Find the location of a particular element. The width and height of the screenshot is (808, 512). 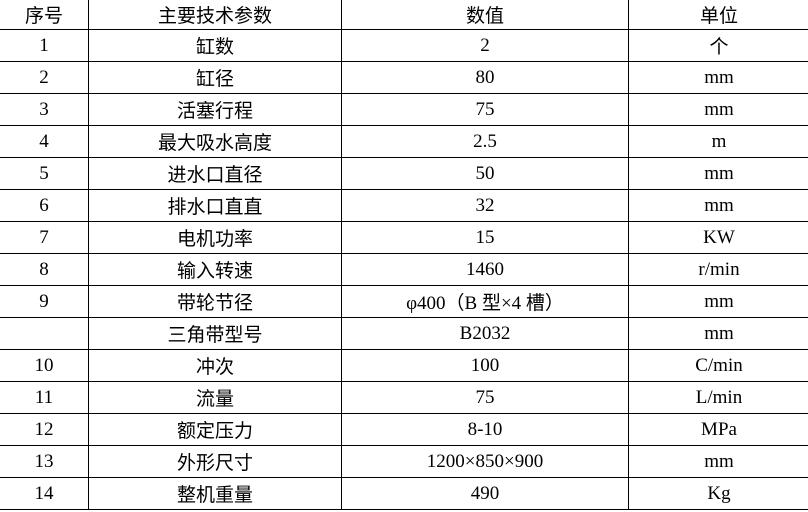

header-param: 主要技术参数 is located at coordinates (215, 15).